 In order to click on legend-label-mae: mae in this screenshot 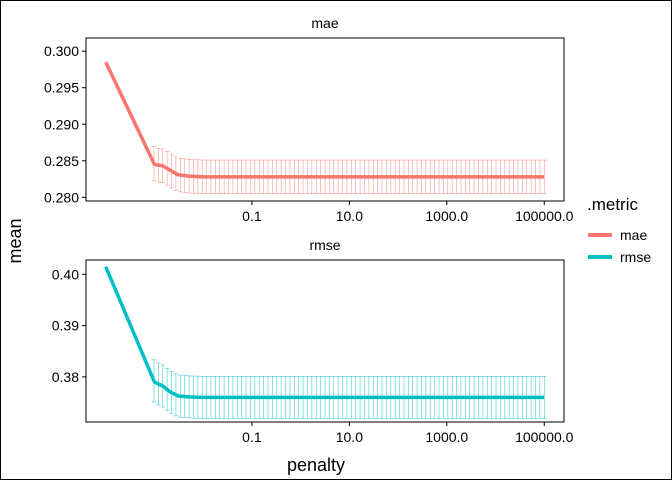, I will do `click(633, 235)`.